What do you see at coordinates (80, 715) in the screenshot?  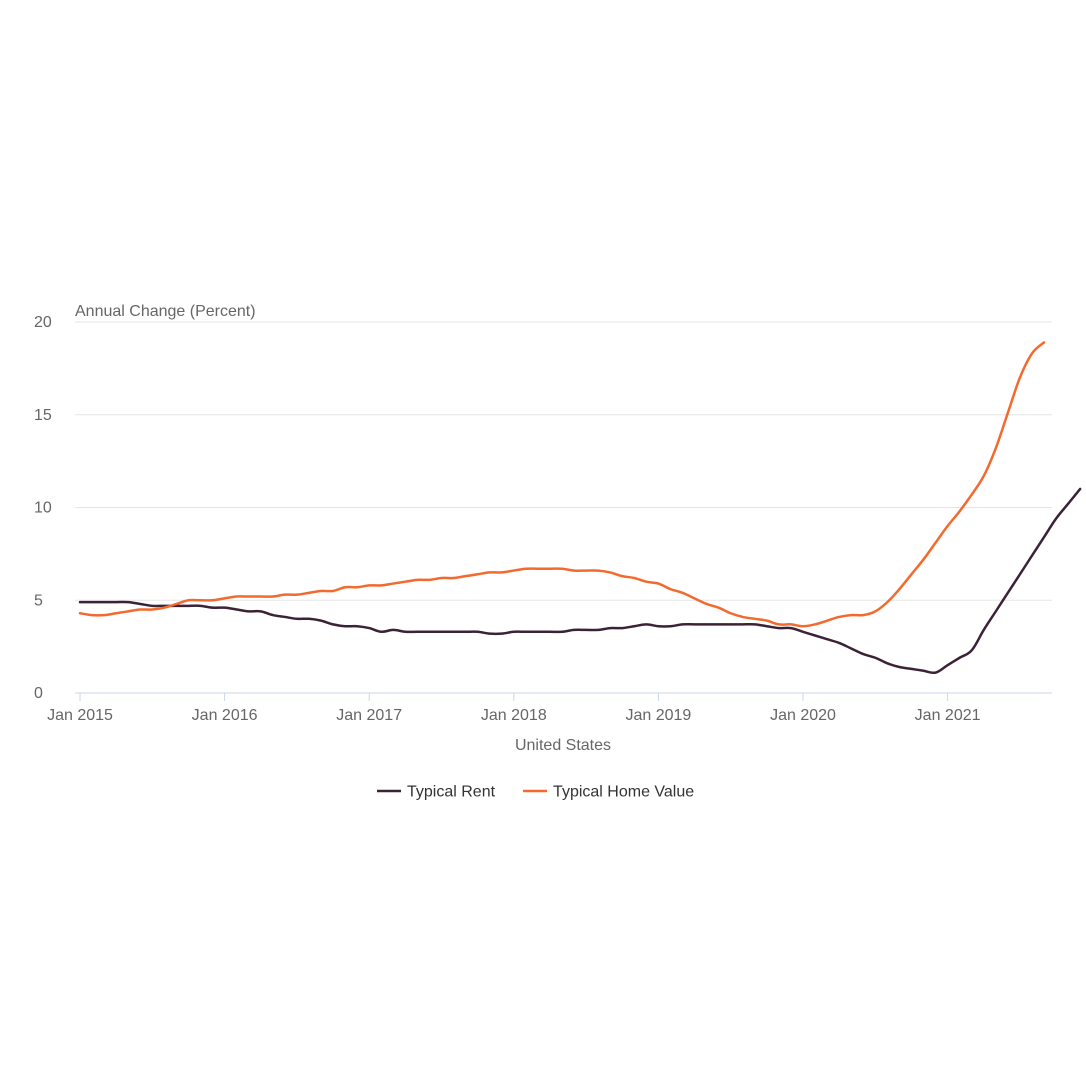 I see `x-tick-label: Jan 2015` at bounding box center [80, 715].